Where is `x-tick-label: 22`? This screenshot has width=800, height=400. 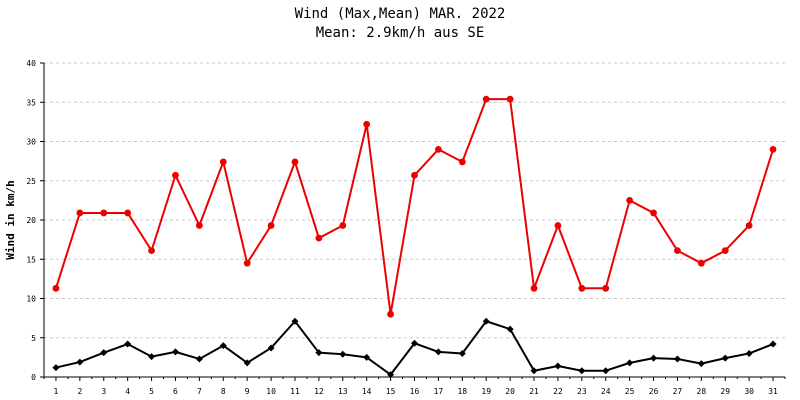
x-tick-label: 22 is located at coordinates (558, 391).